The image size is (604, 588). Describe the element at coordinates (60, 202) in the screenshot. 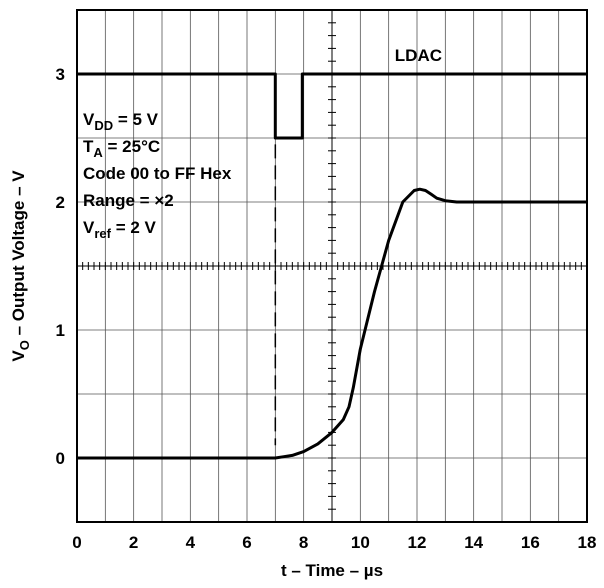

I see `y-tick-label: 2` at that location.